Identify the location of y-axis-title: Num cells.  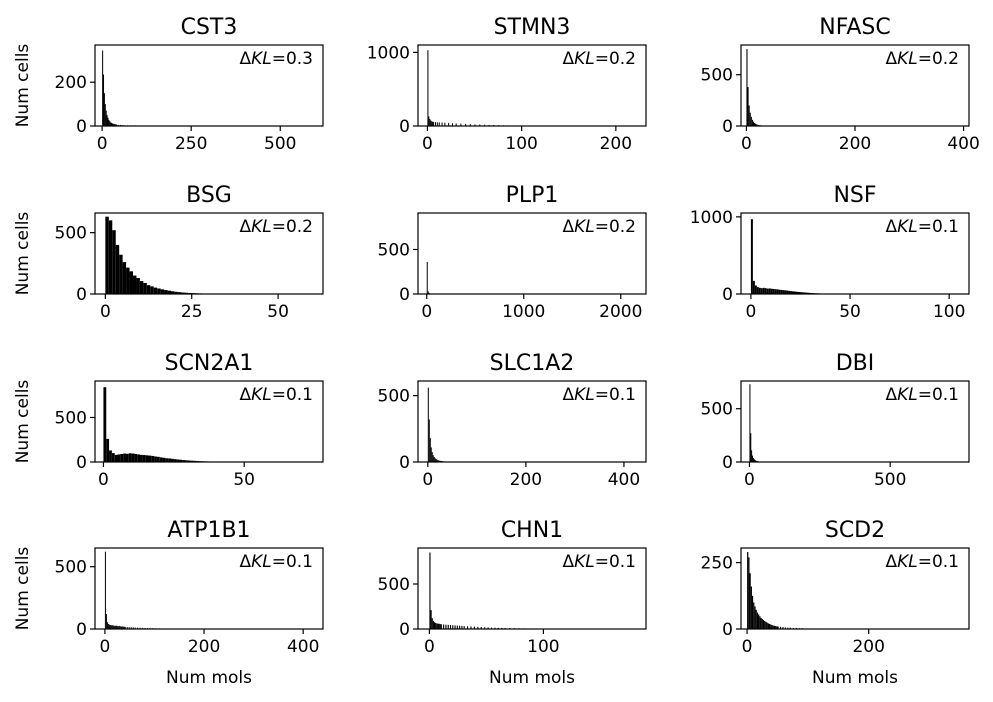
(23, 422).